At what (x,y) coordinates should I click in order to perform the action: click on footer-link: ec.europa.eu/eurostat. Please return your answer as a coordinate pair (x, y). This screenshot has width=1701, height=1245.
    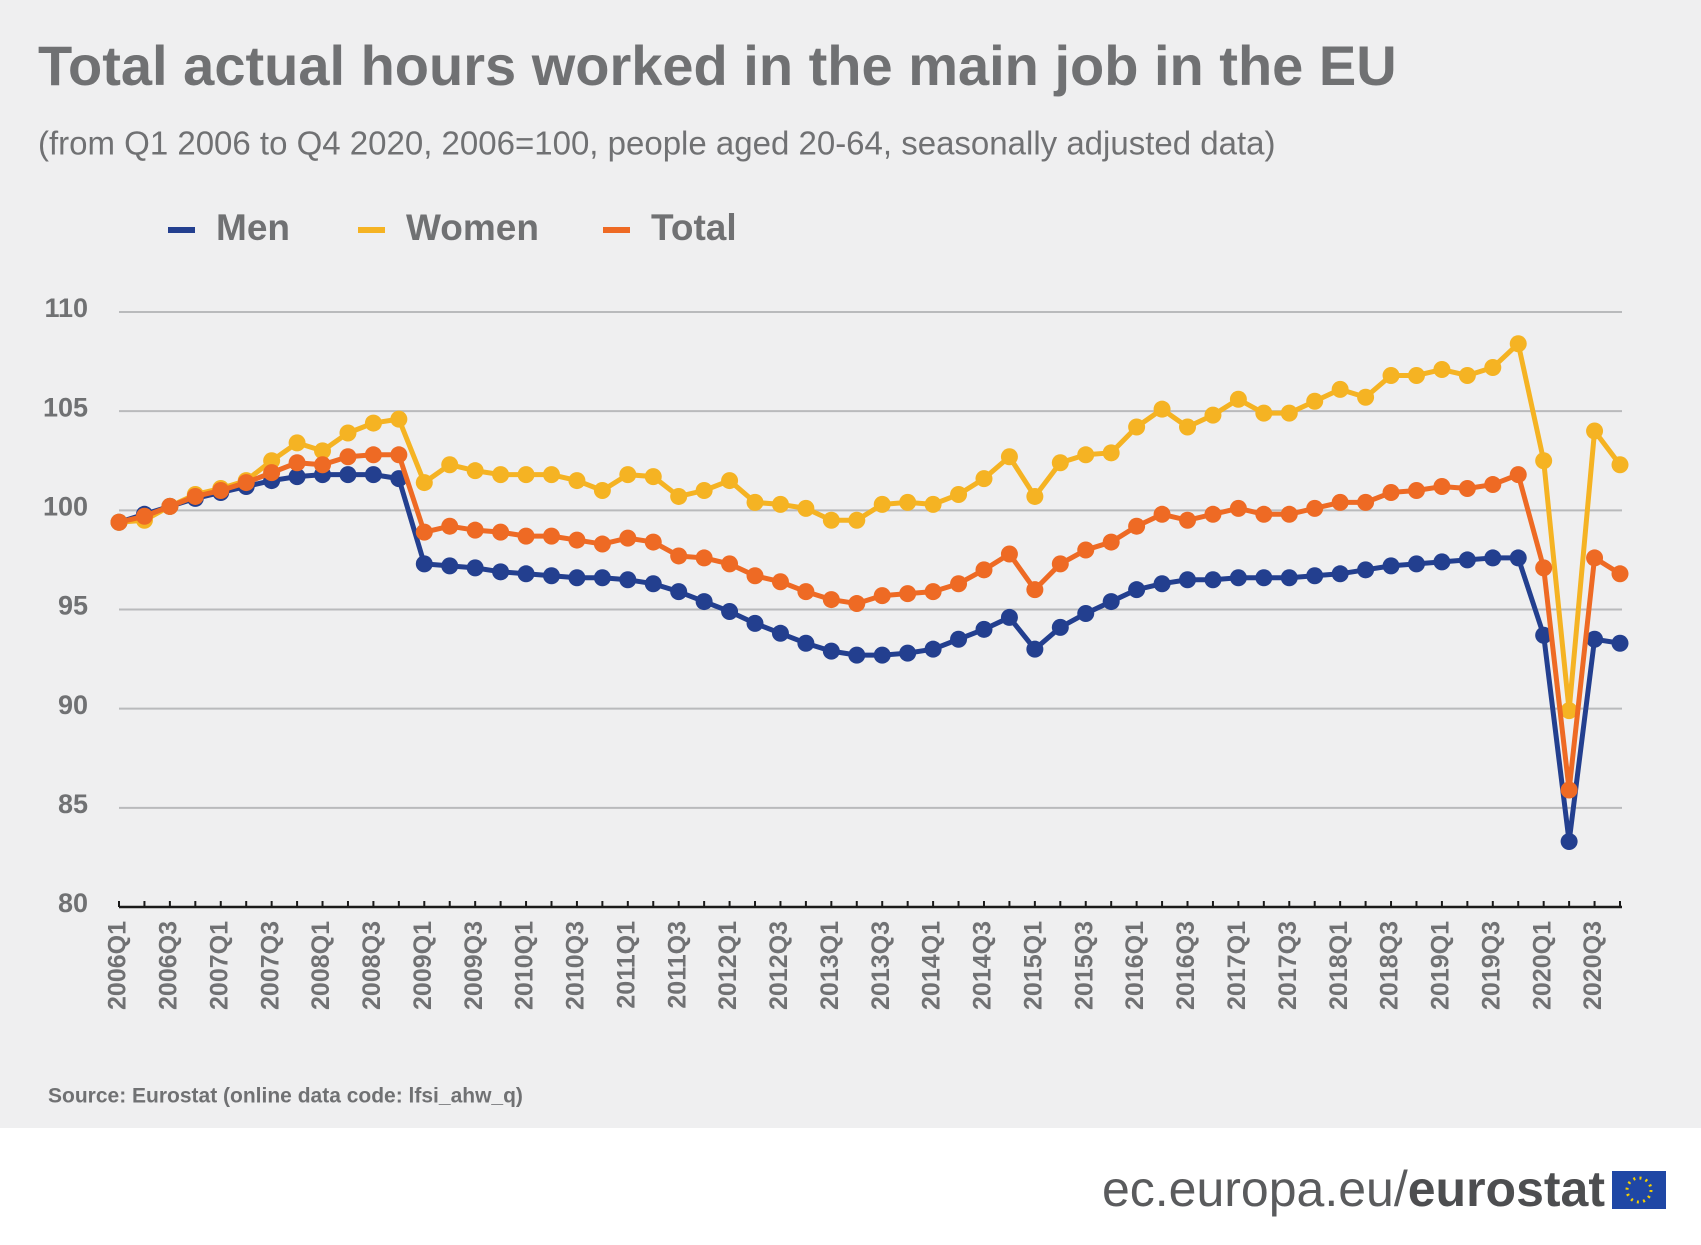
    Looking at the image, I should click on (1353, 1189).